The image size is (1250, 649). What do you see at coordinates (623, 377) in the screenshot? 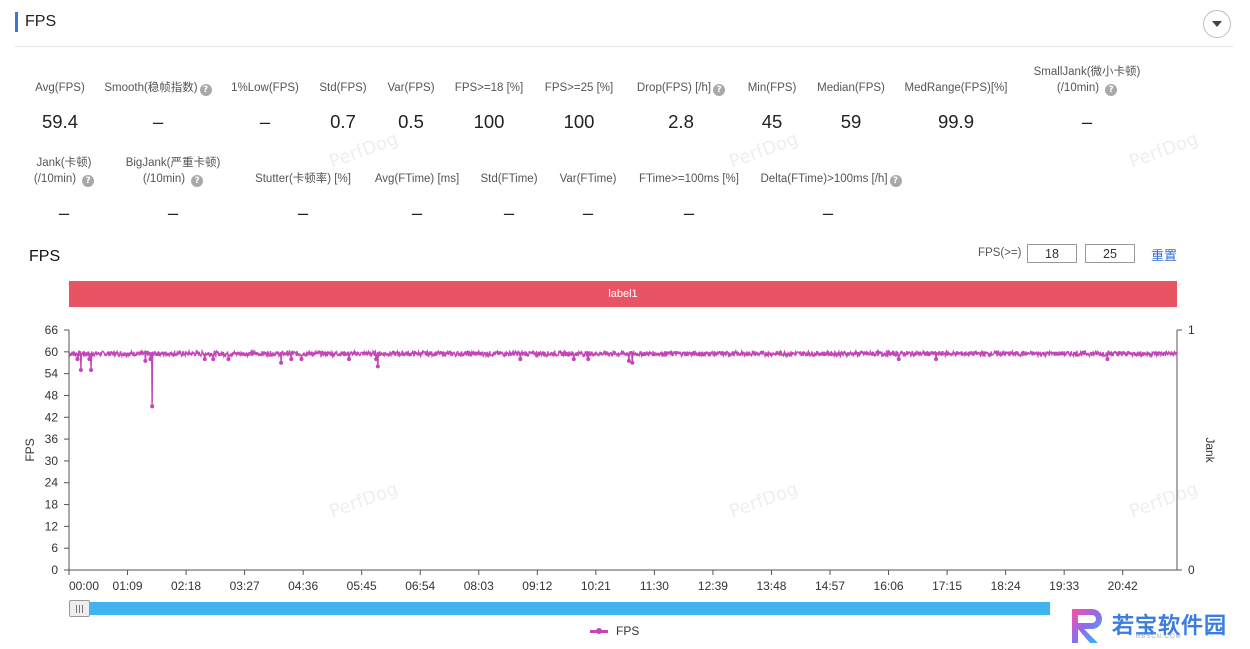
I see `fps-series-line` at bounding box center [623, 377].